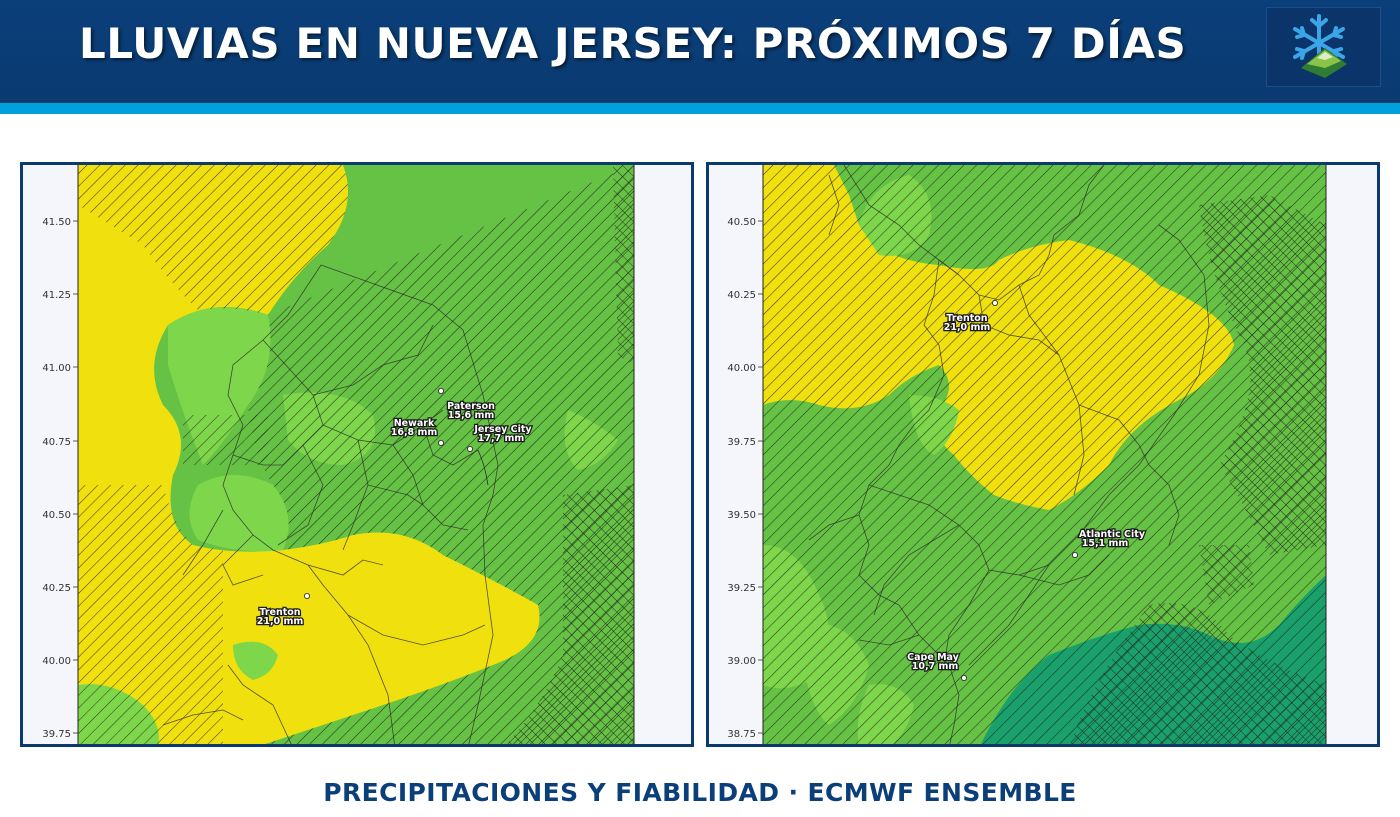 The height and width of the screenshot is (817, 1400). I want to click on city-value: 17,7 mm, so click(501, 438).